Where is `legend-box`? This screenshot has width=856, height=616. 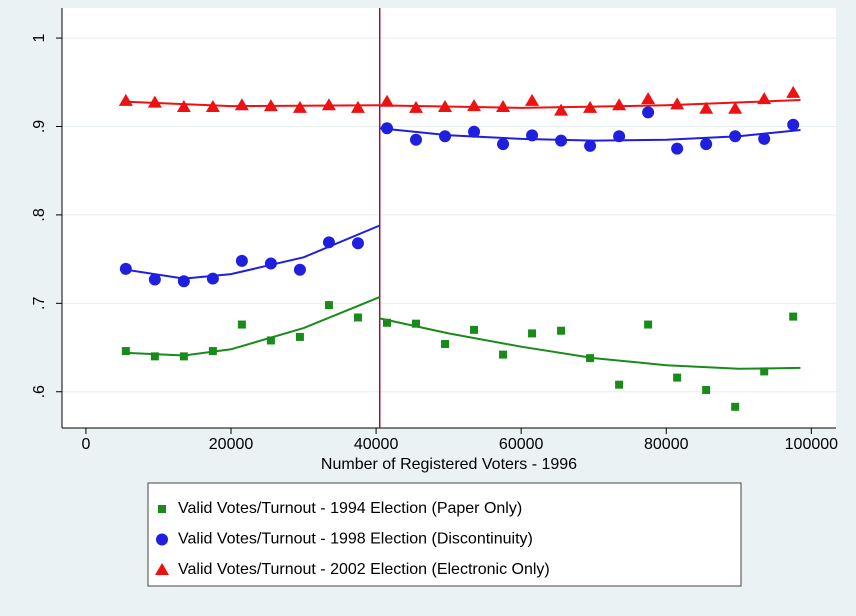
legend-box is located at coordinates (444, 534).